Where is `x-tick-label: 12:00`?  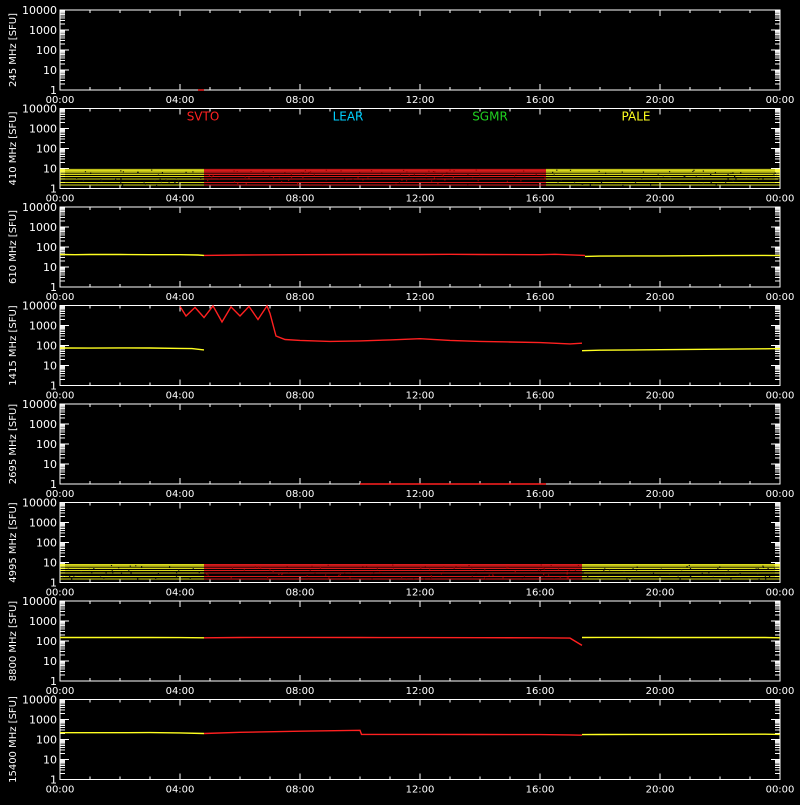
x-tick-label: 12:00 is located at coordinates (420, 396).